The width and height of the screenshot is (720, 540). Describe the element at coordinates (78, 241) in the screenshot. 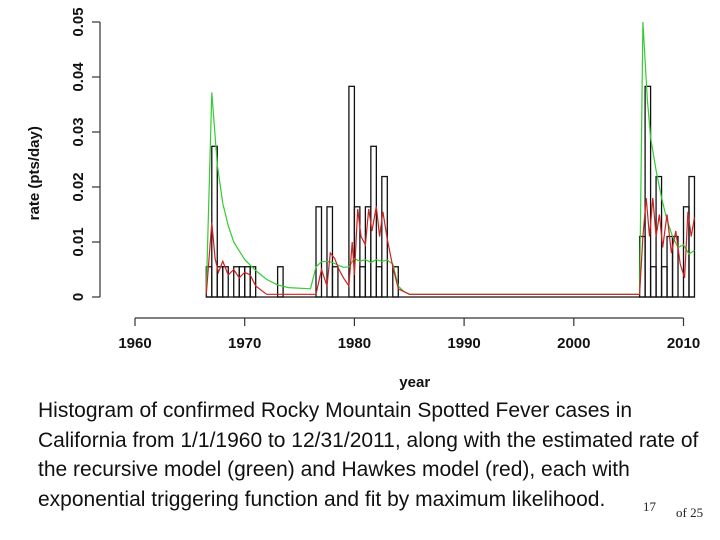

I see `y-tick-label: 0.01` at that location.